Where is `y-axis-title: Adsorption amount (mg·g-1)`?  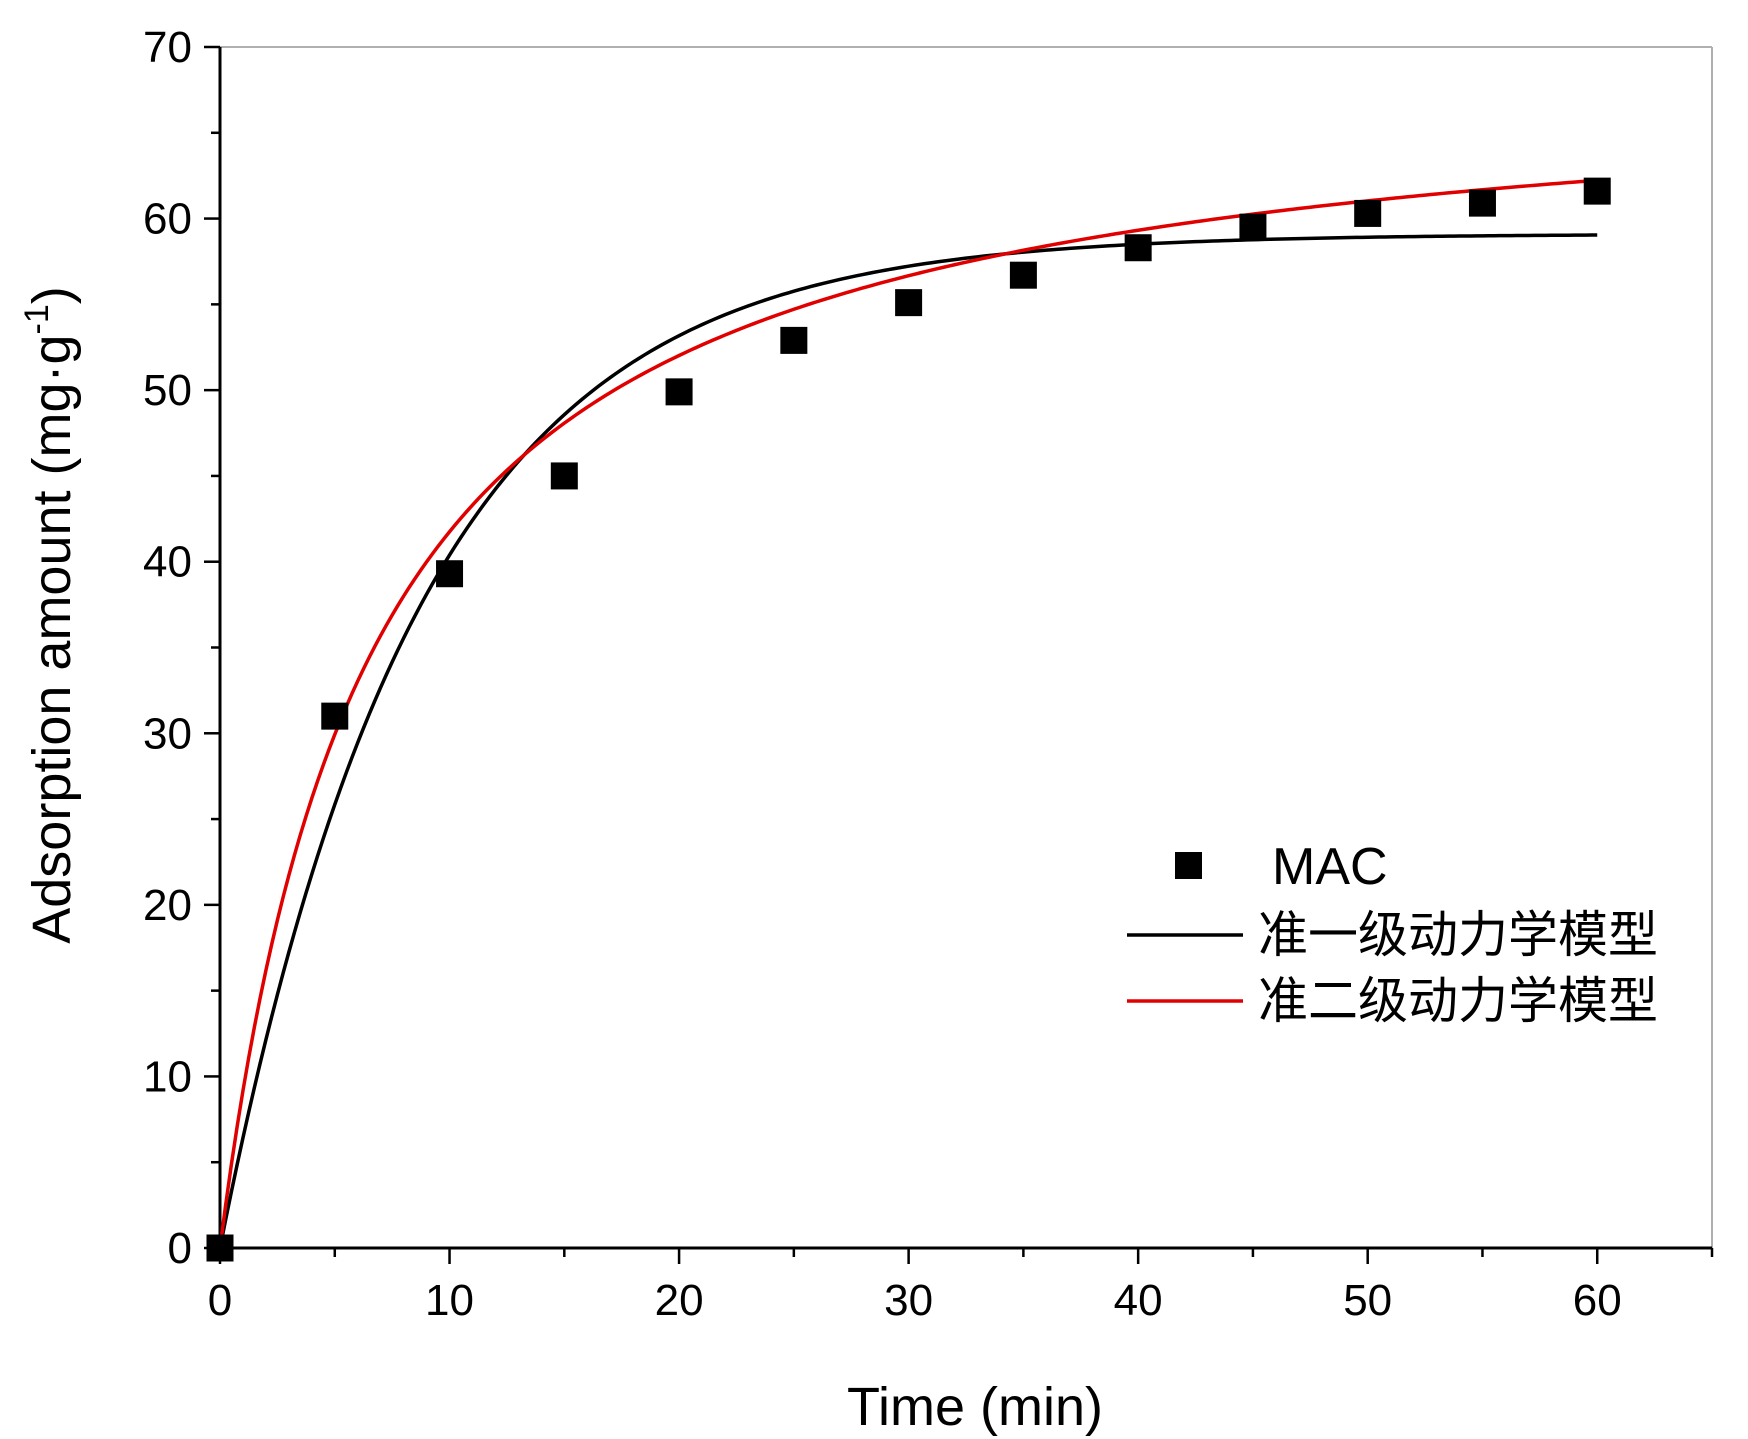 y-axis-title: Adsorption amount (mg·g-1) is located at coordinates (50, 615).